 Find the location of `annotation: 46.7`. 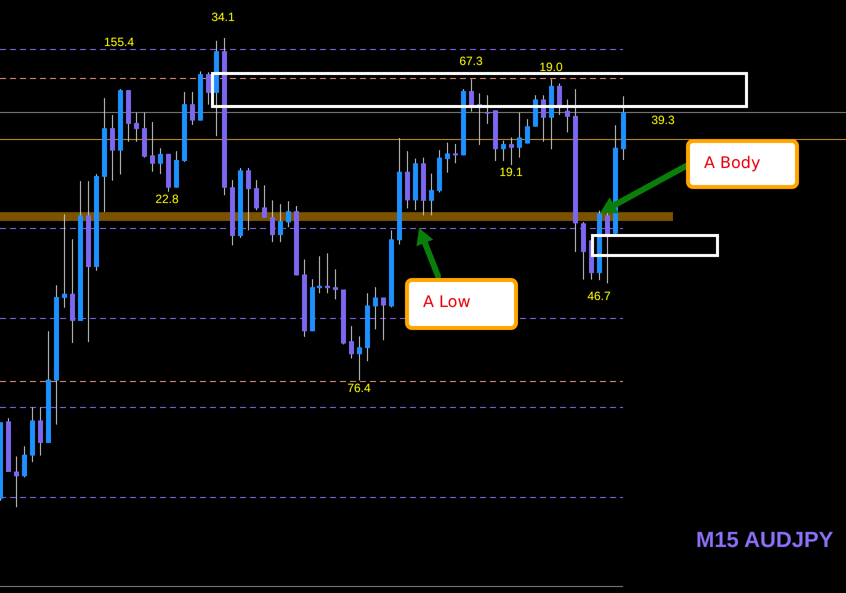

annotation: 46.7 is located at coordinates (599, 296).